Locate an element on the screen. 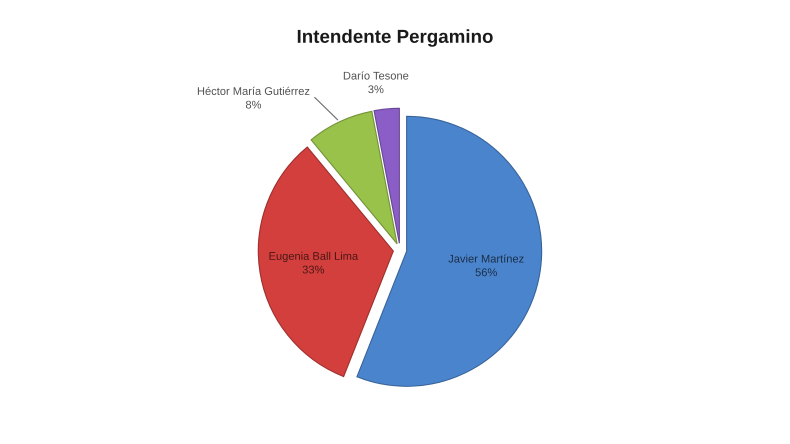 The width and height of the screenshot is (790, 444). slice-label: Javier Martínez is located at coordinates (486, 258).